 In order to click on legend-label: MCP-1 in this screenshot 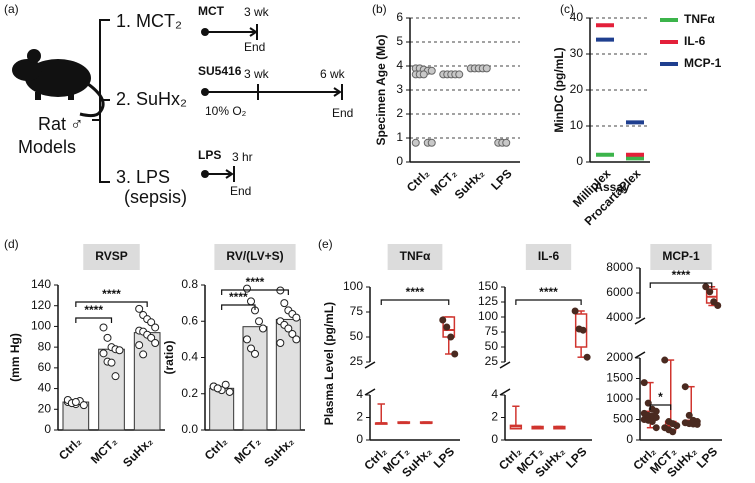, I will do `click(703, 63)`.